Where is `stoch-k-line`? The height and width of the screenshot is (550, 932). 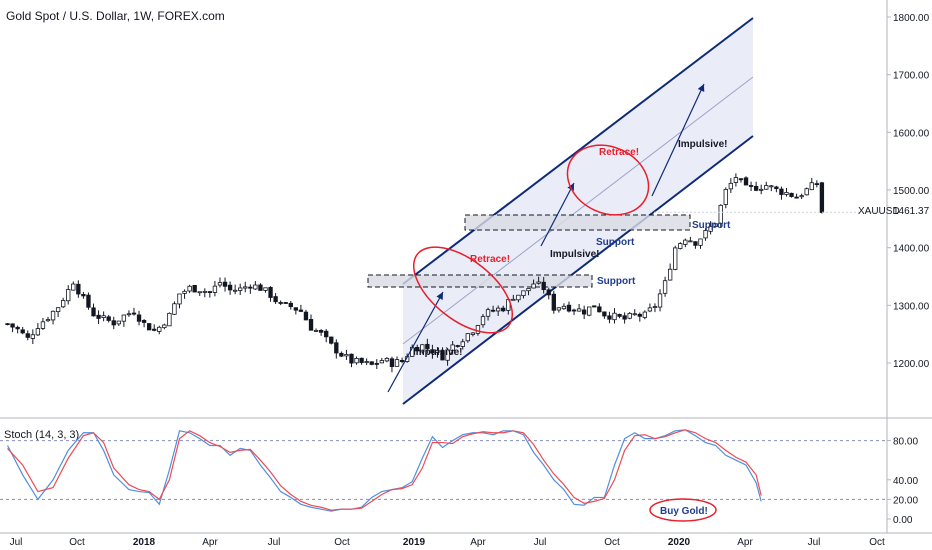 stoch-k-line is located at coordinates (384, 470).